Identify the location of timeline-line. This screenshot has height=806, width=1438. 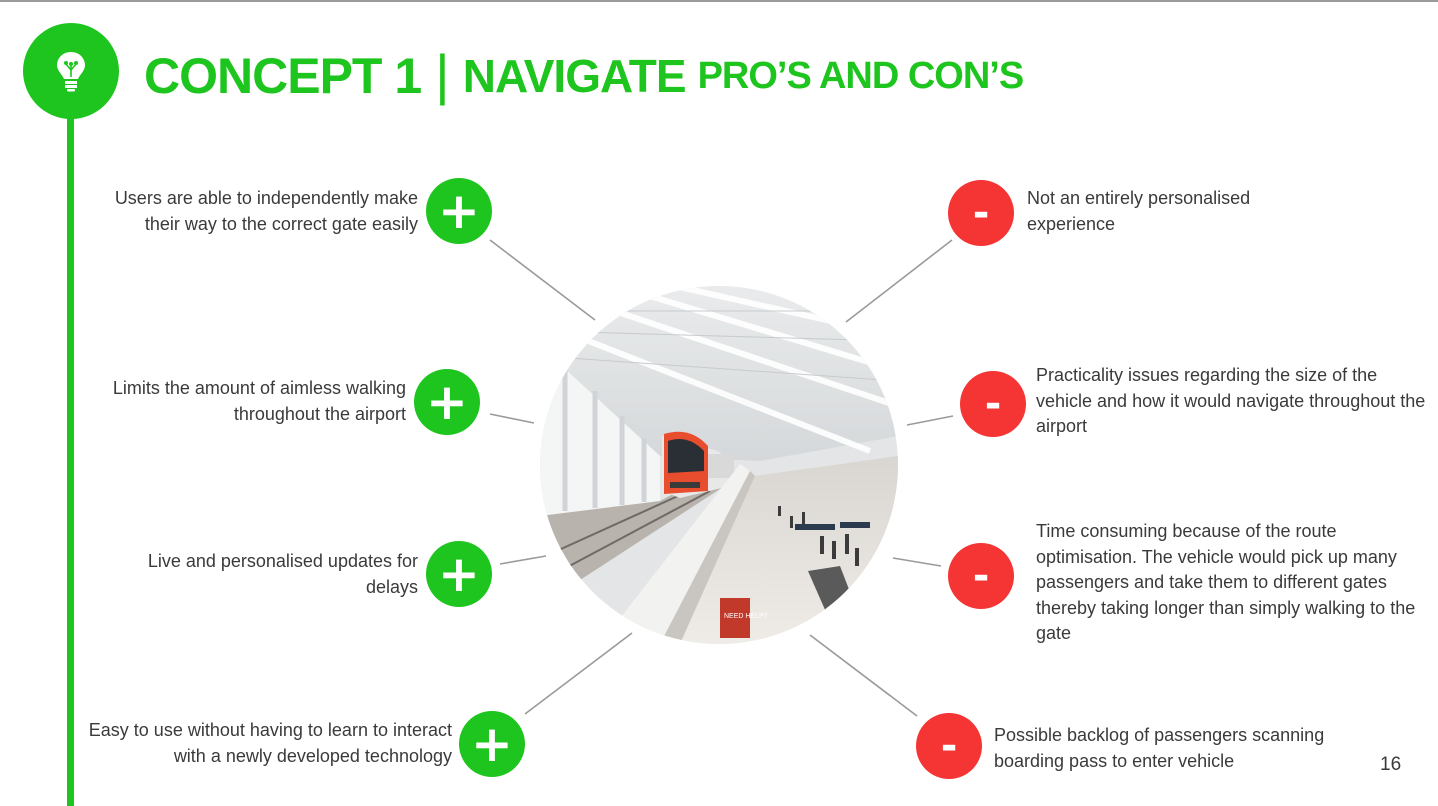
(70, 453).